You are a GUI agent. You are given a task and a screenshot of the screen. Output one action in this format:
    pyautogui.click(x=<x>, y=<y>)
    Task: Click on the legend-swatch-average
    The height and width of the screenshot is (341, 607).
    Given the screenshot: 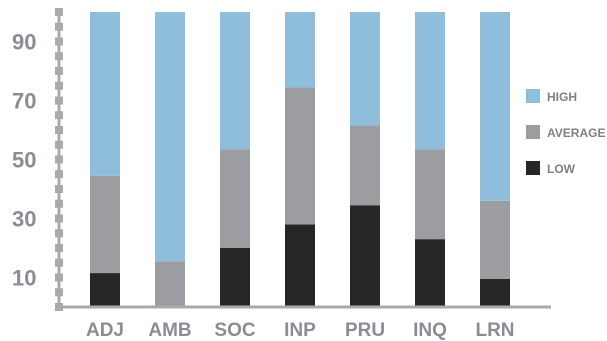 What is the action you would take?
    pyautogui.click(x=533, y=132)
    